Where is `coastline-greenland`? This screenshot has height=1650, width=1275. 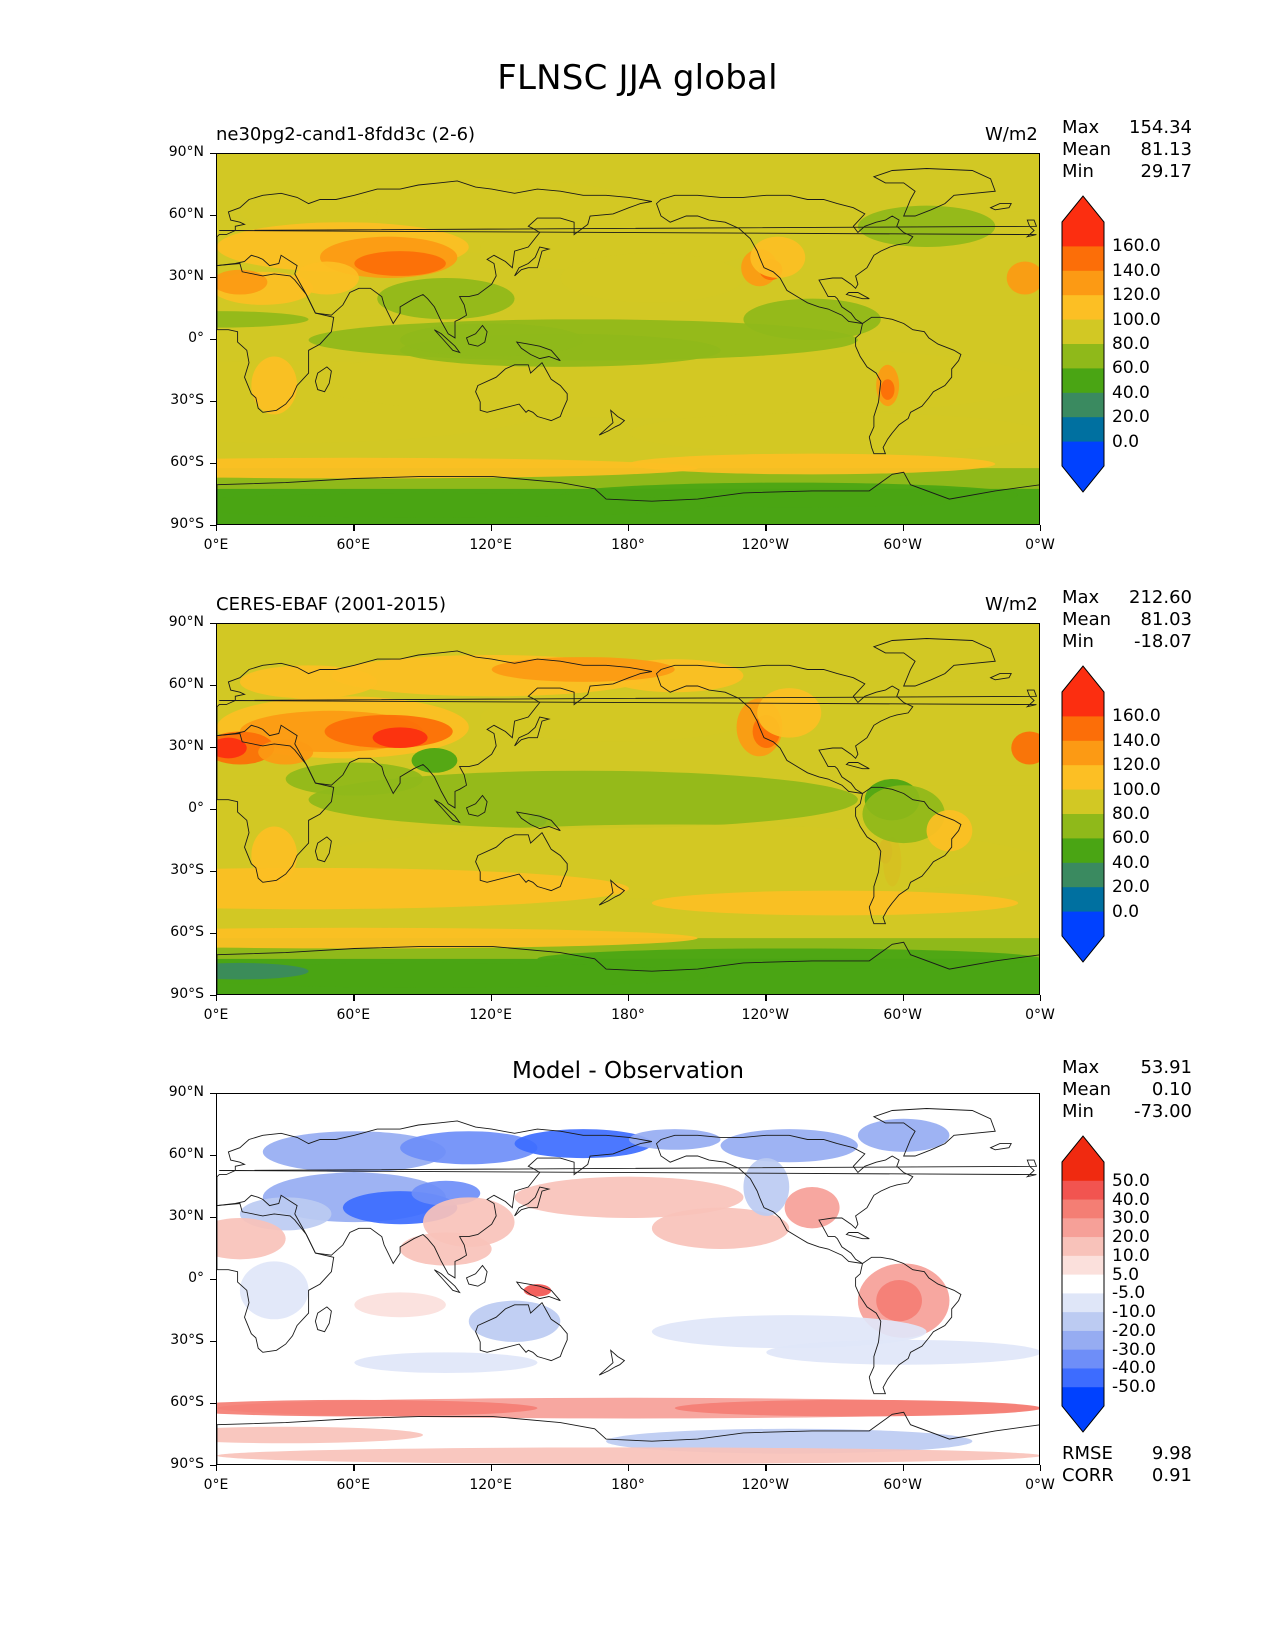
coastline-greenland is located at coordinates (934, 1132).